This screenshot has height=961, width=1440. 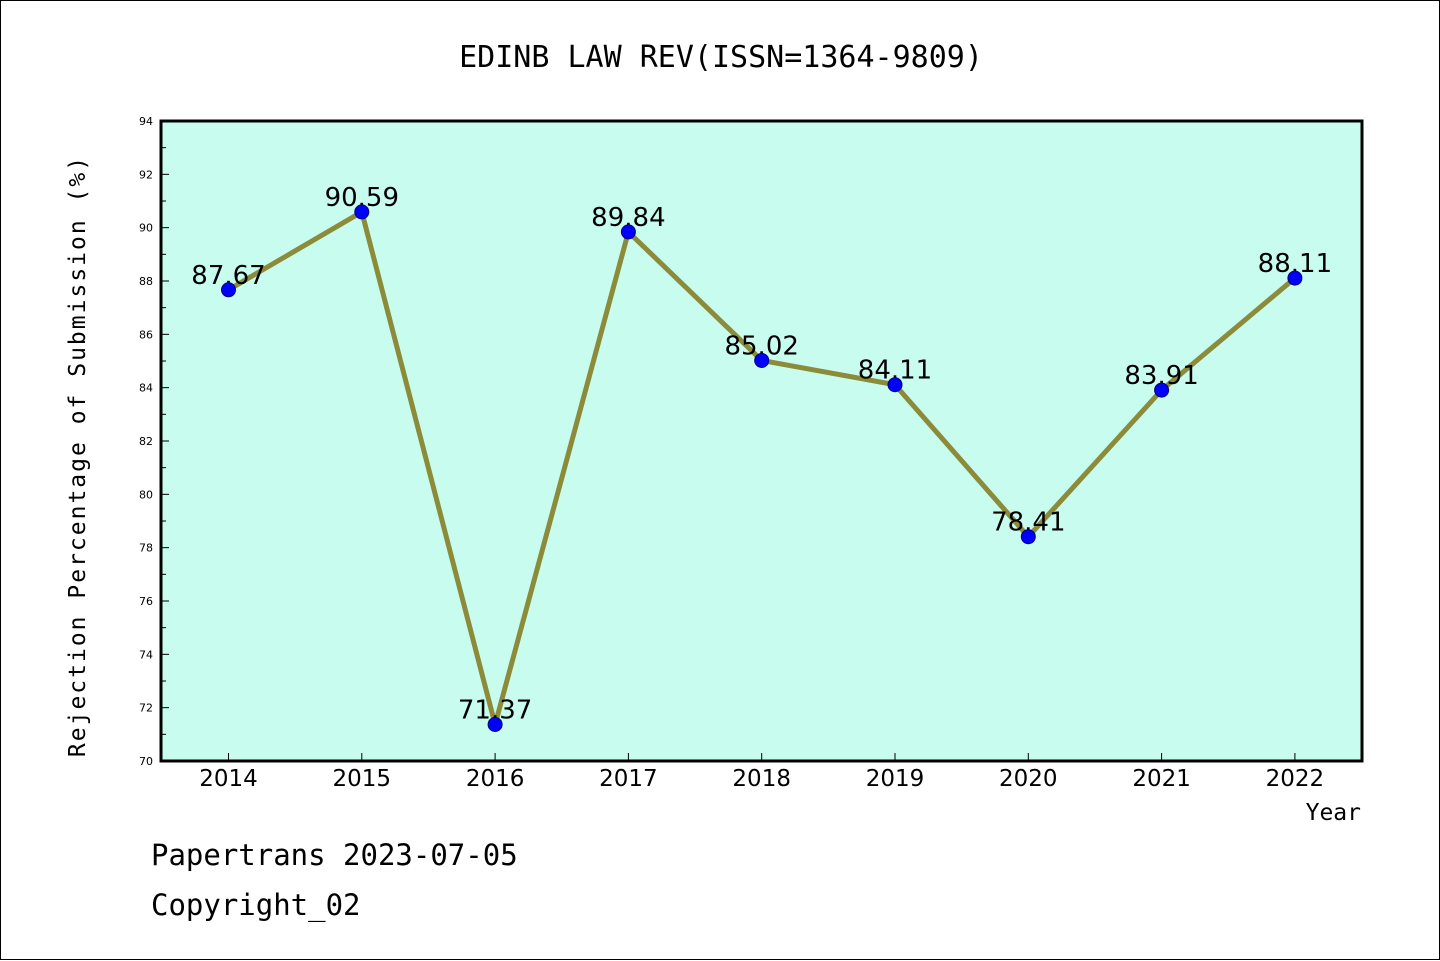 What do you see at coordinates (1161, 779) in the screenshot?
I see `x-tick-label: 2021` at bounding box center [1161, 779].